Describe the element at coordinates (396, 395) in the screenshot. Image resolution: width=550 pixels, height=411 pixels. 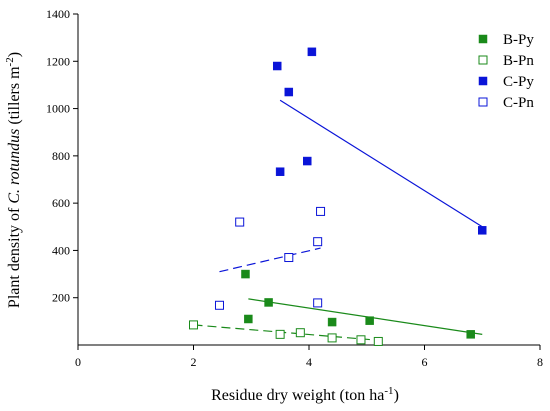
I see `x-title-text-end: )` at that location.